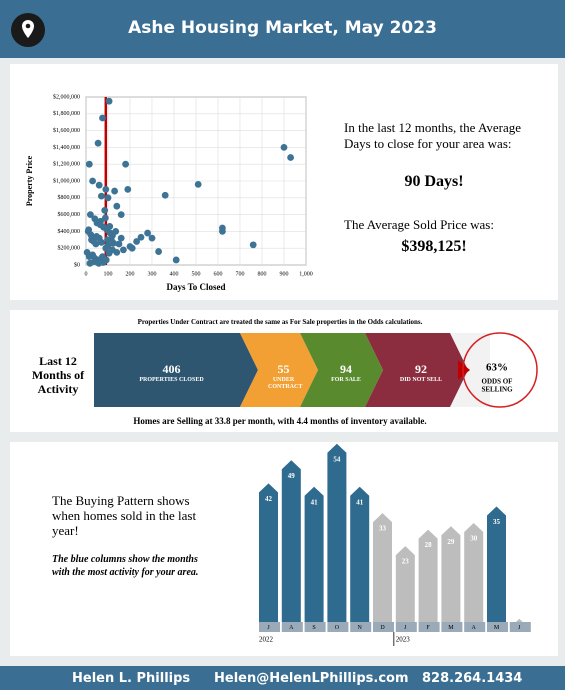  What do you see at coordinates (520, 634) in the screenshot?
I see `value-label: 1` at bounding box center [520, 634].